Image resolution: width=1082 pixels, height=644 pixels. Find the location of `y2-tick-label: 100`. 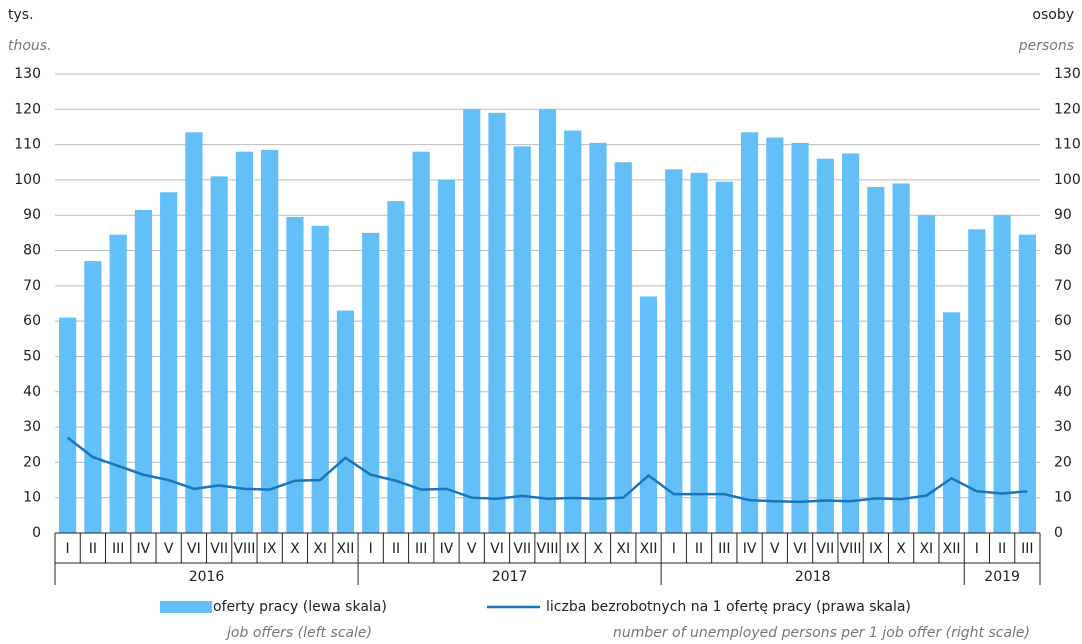

y2-tick-label: 100 is located at coordinates (1067, 180).